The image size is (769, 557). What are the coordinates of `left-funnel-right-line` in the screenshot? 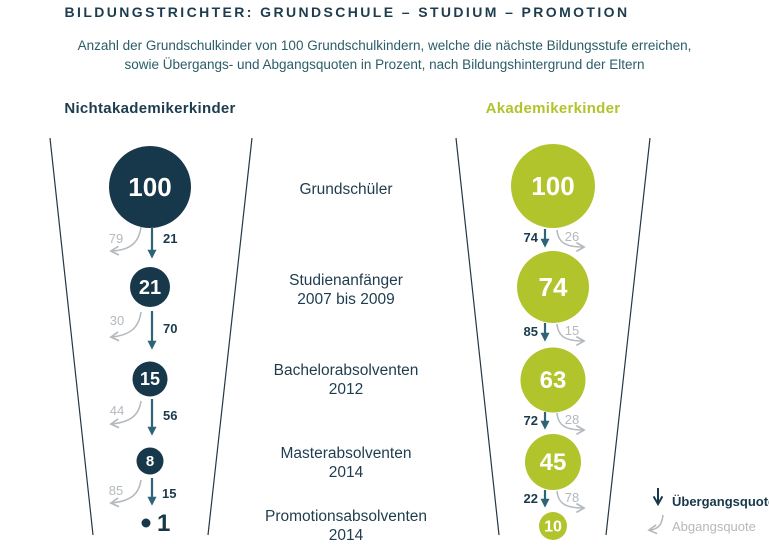 It's located at (230, 336).